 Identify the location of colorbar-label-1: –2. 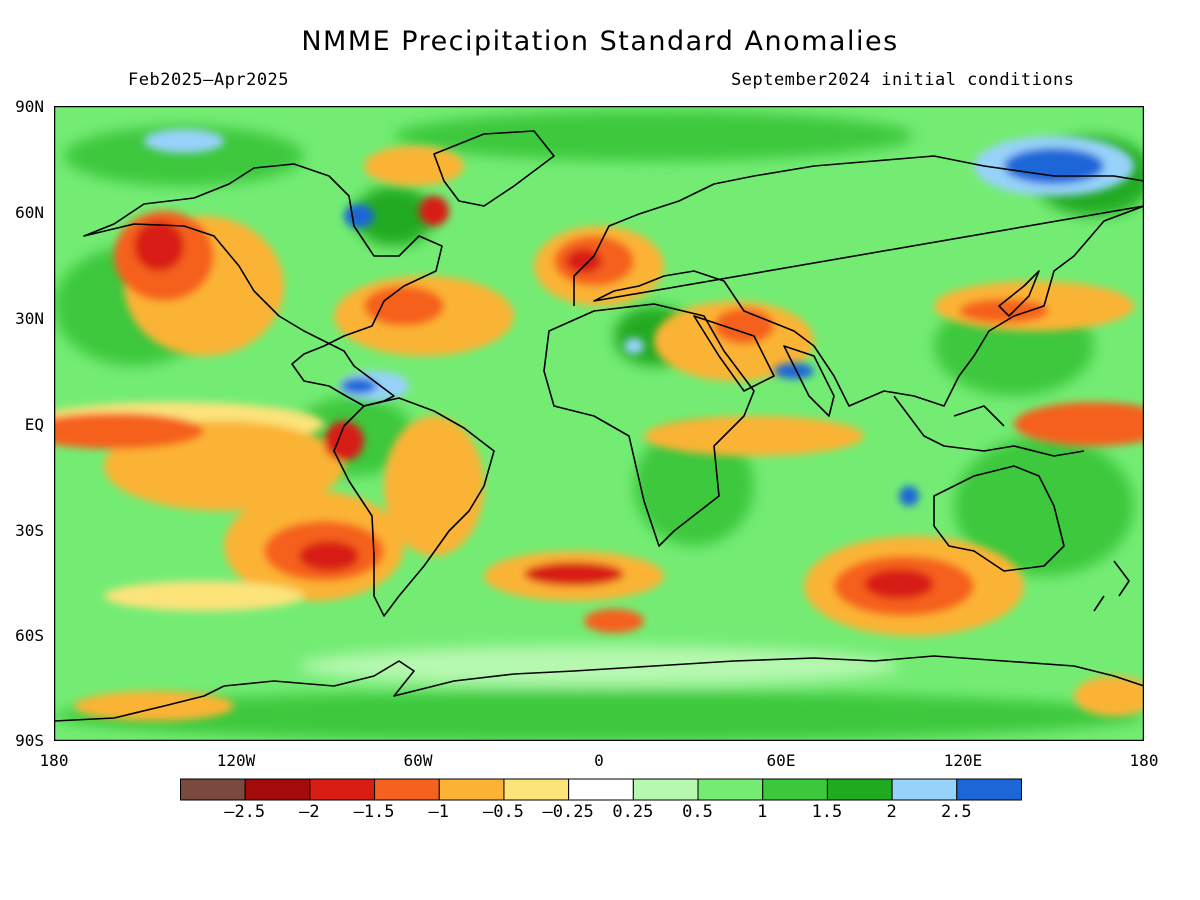
(309, 812).